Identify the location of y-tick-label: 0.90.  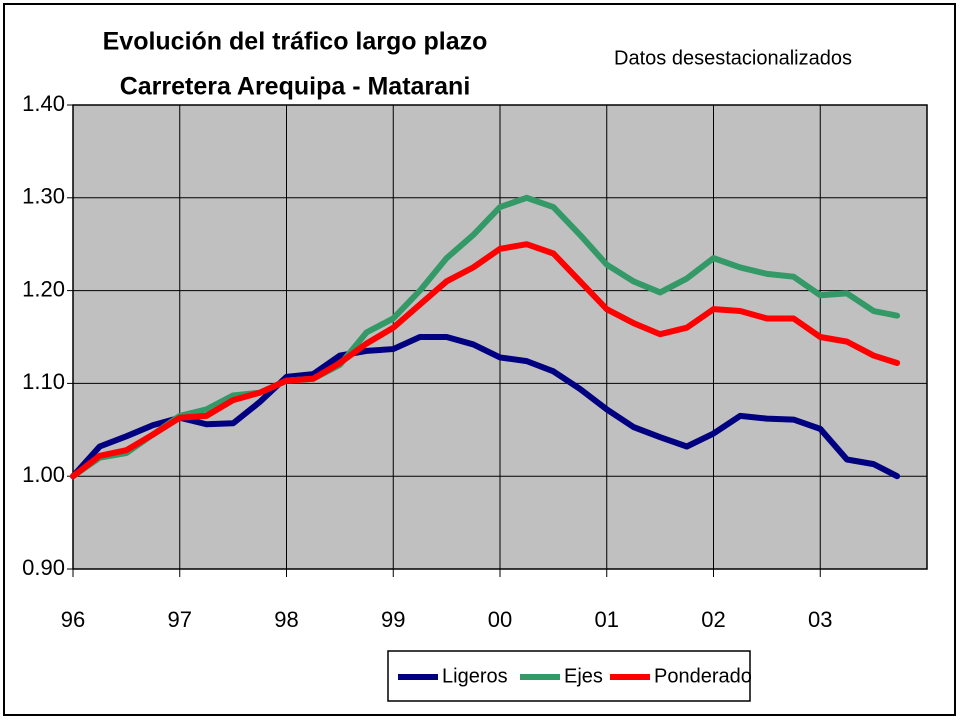
(43, 567).